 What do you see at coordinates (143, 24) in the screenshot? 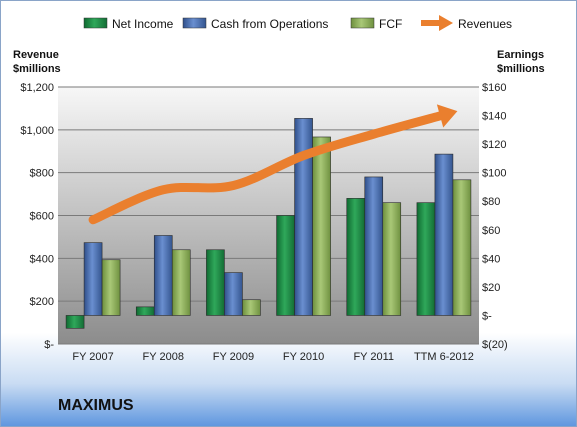
I see `legend-label: Net Income` at bounding box center [143, 24].